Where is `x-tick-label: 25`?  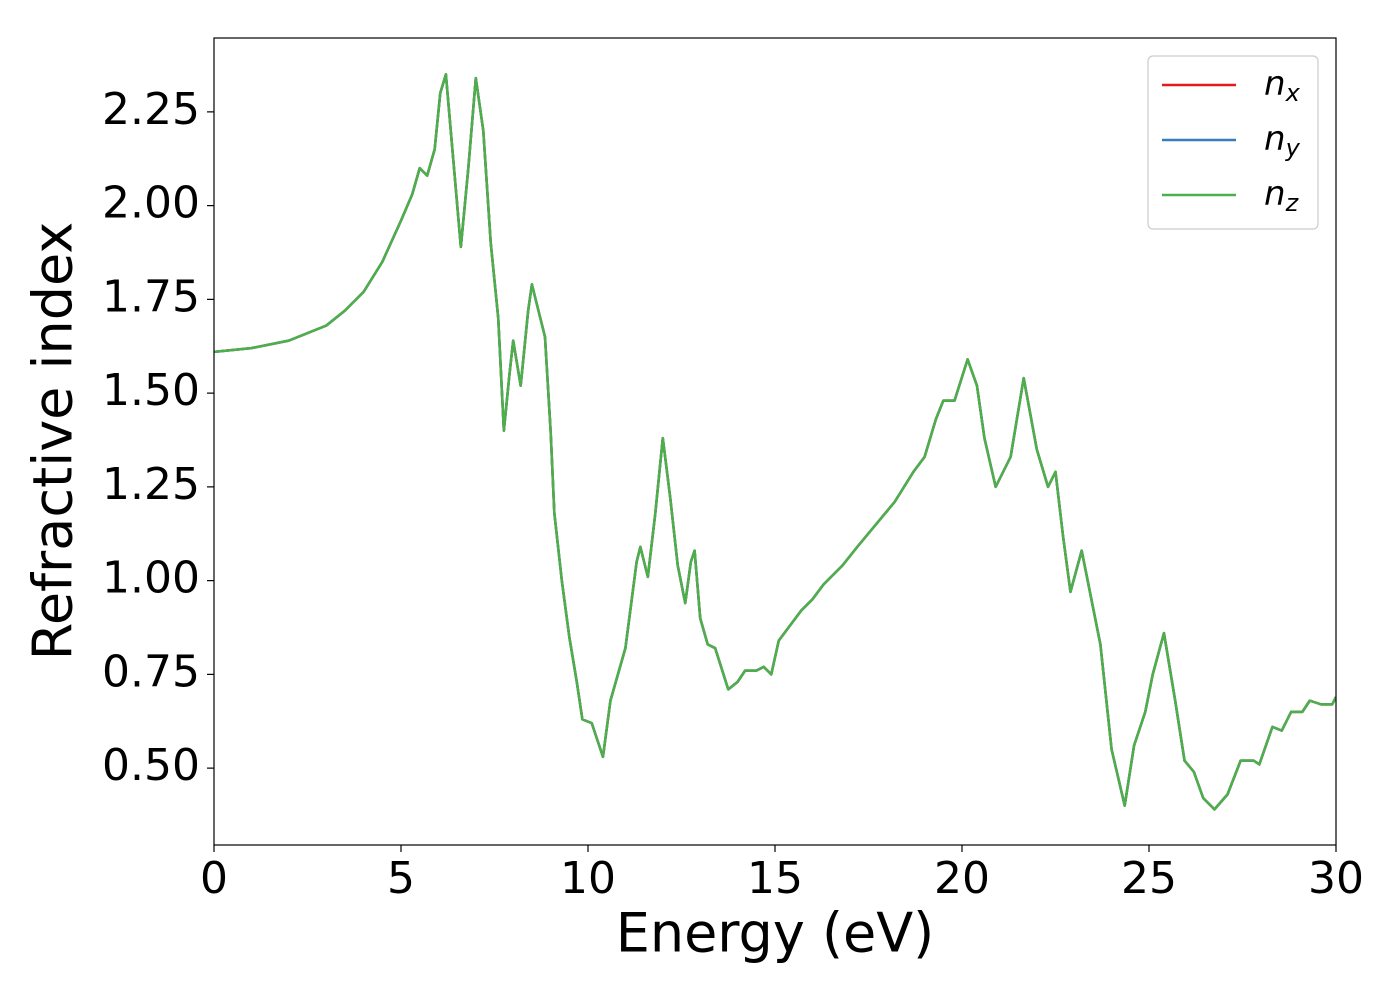 x-tick-label: 25 is located at coordinates (1149, 878).